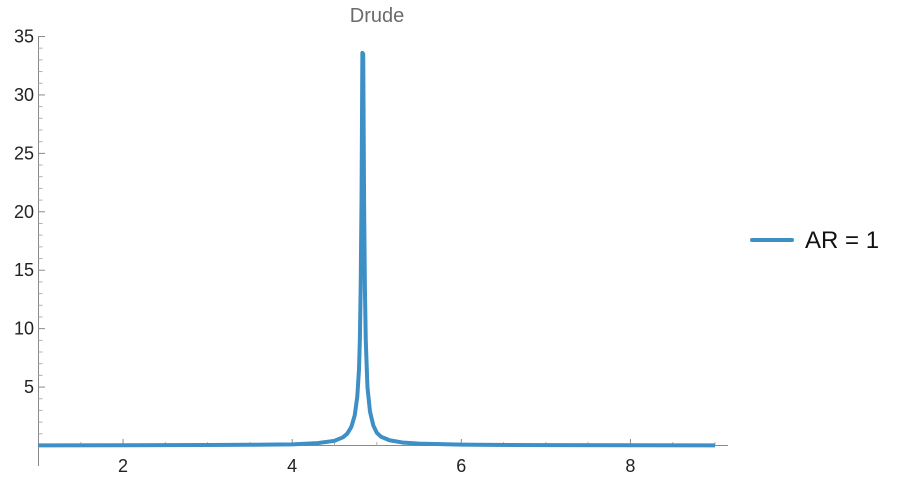 The image size is (906, 477). Describe the element at coordinates (24, 153) in the screenshot. I see `y-tick-label: 25` at that location.